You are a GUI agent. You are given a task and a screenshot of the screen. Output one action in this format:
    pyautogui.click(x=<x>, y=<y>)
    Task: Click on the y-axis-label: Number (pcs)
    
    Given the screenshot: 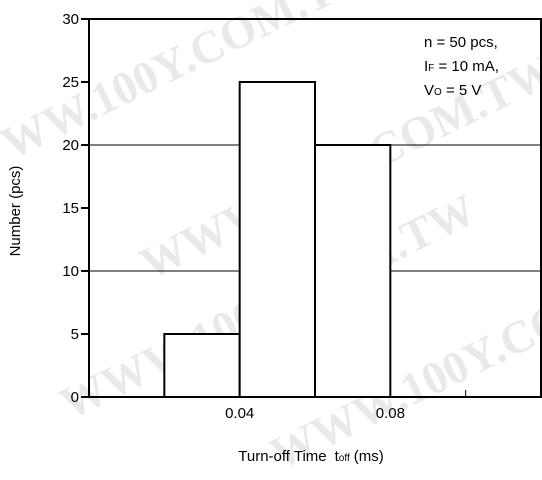 What is the action you would take?
    pyautogui.click(x=15, y=211)
    